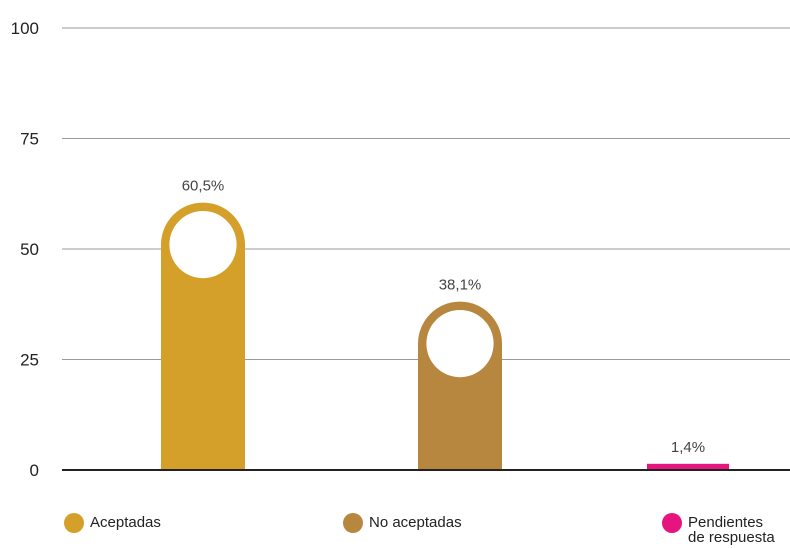 This screenshot has width=790, height=548. Describe the element at coordinates (34, 470) in the screenshot. I see `y-tick-label-0: 0` at that location.